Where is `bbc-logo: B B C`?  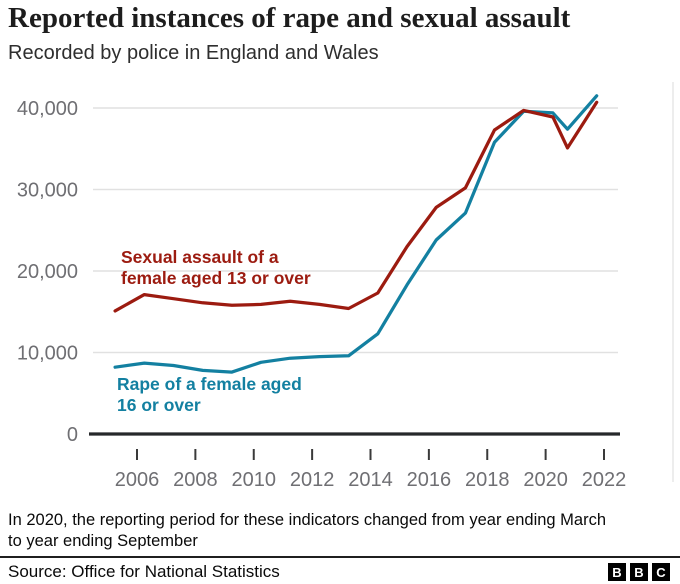
bbc-logo: B B C is located at coordinates (639, 572).